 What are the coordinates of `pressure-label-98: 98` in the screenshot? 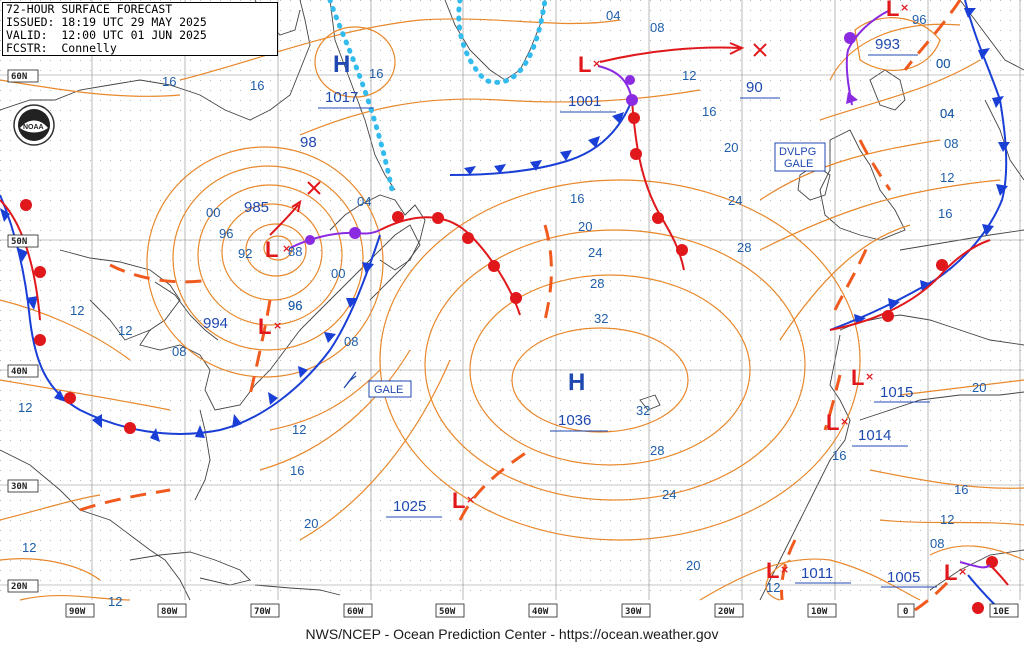 It's located at (308, 142).